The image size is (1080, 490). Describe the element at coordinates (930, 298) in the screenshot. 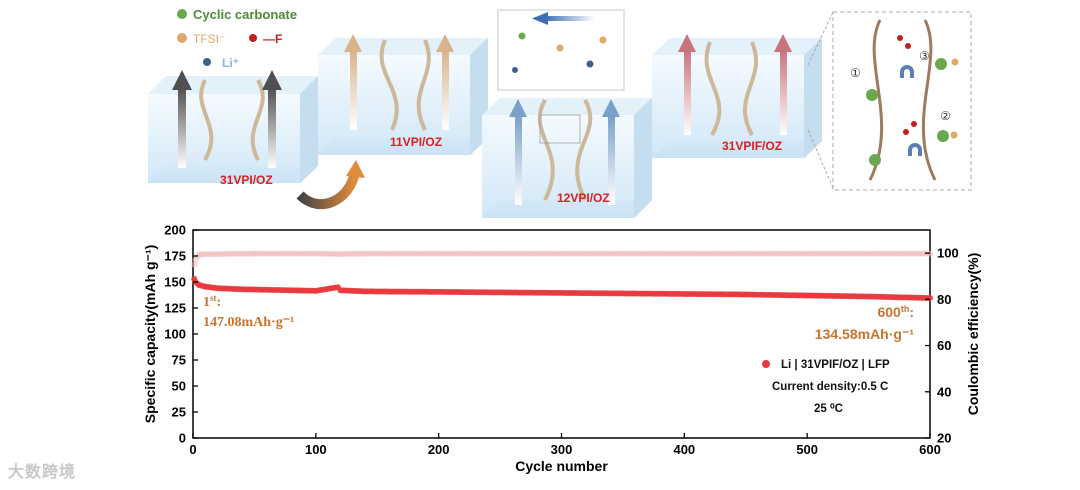

I see `capacity-point` at that location.